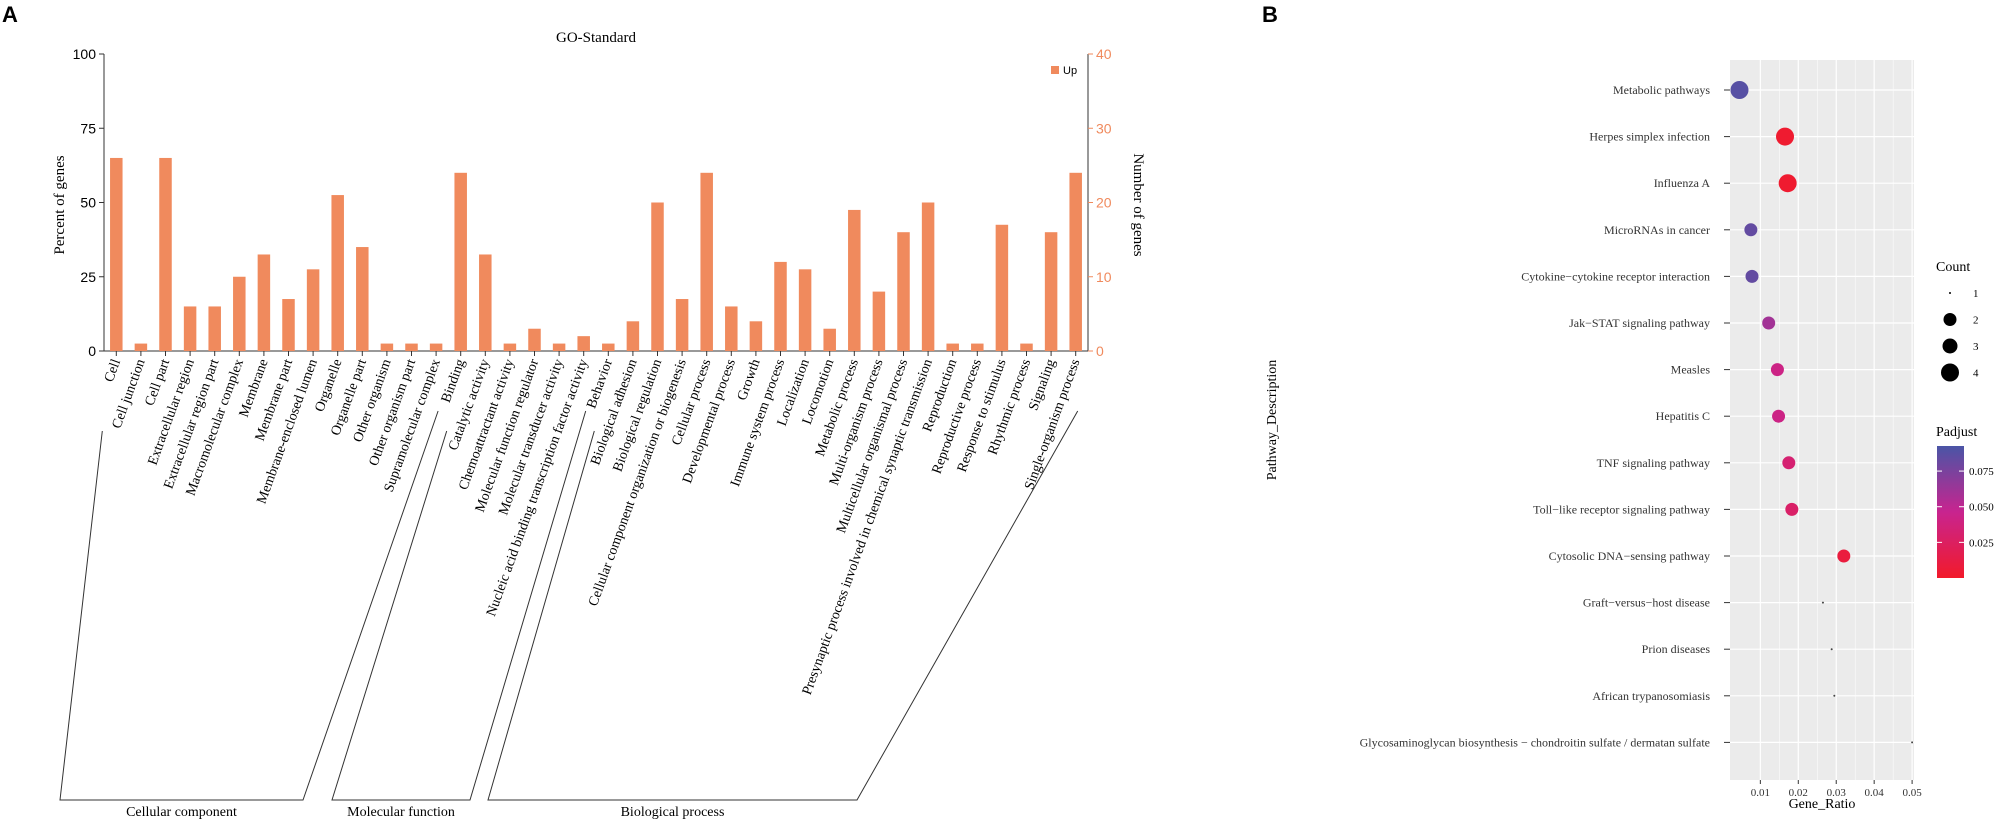 The width and height of the screenshot is (2002, 820). What do you see at coordinates (92, 351) in the screenshot?
I see `go-left-tick-label: 0` at bounding box center [92, 351].